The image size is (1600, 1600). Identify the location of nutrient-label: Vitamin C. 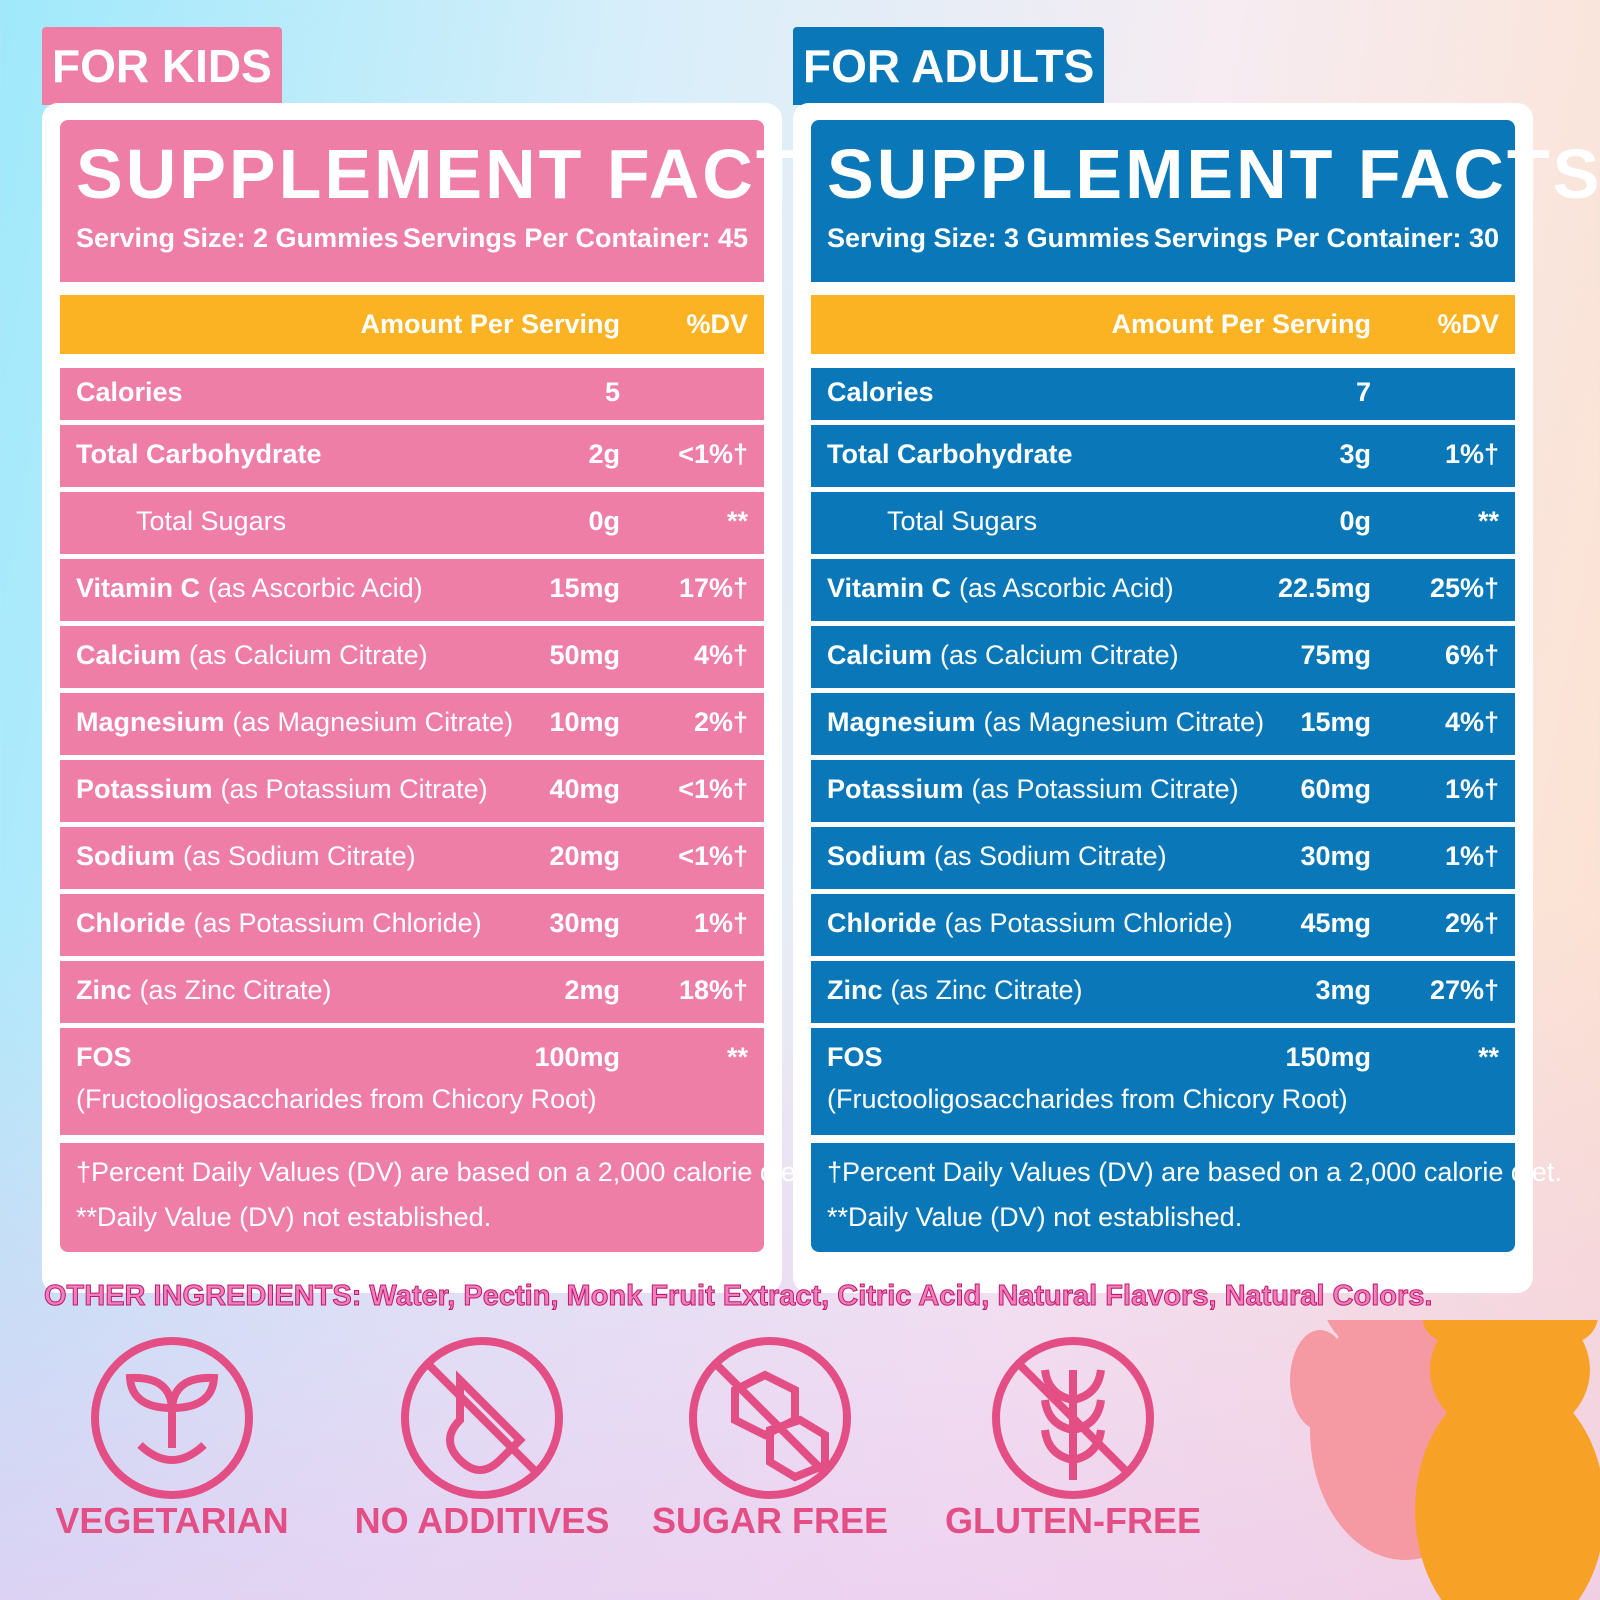
(138, 588).